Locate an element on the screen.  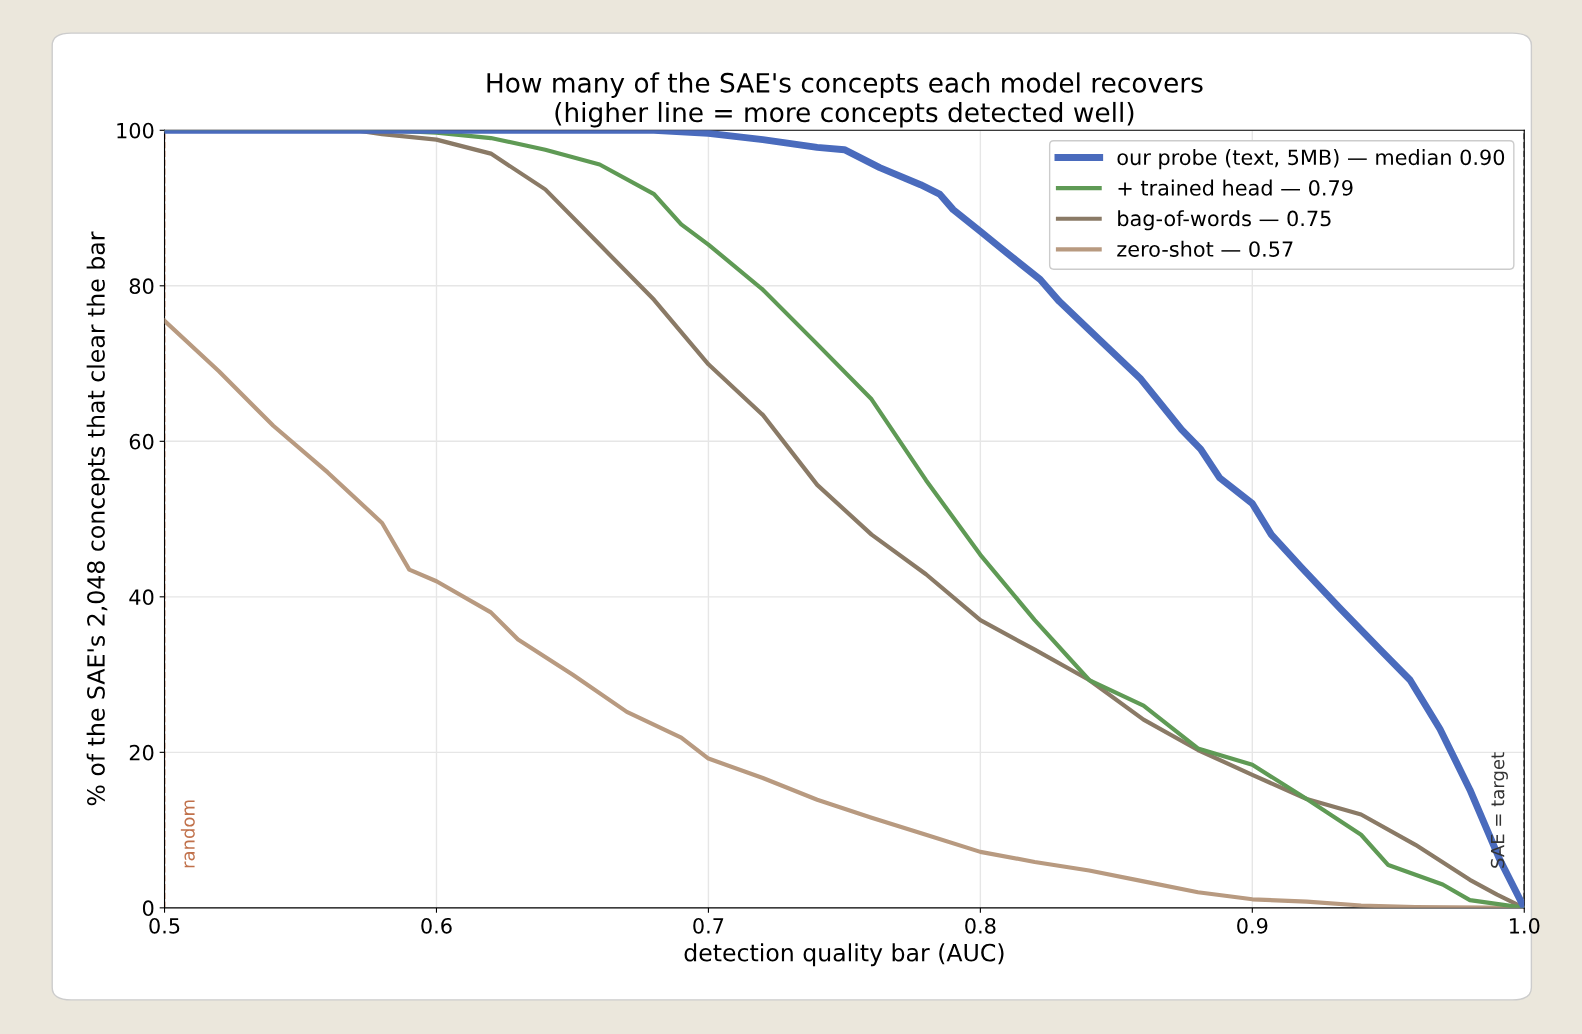
y-tick-label: 40 is located at coordinates (141, 597).